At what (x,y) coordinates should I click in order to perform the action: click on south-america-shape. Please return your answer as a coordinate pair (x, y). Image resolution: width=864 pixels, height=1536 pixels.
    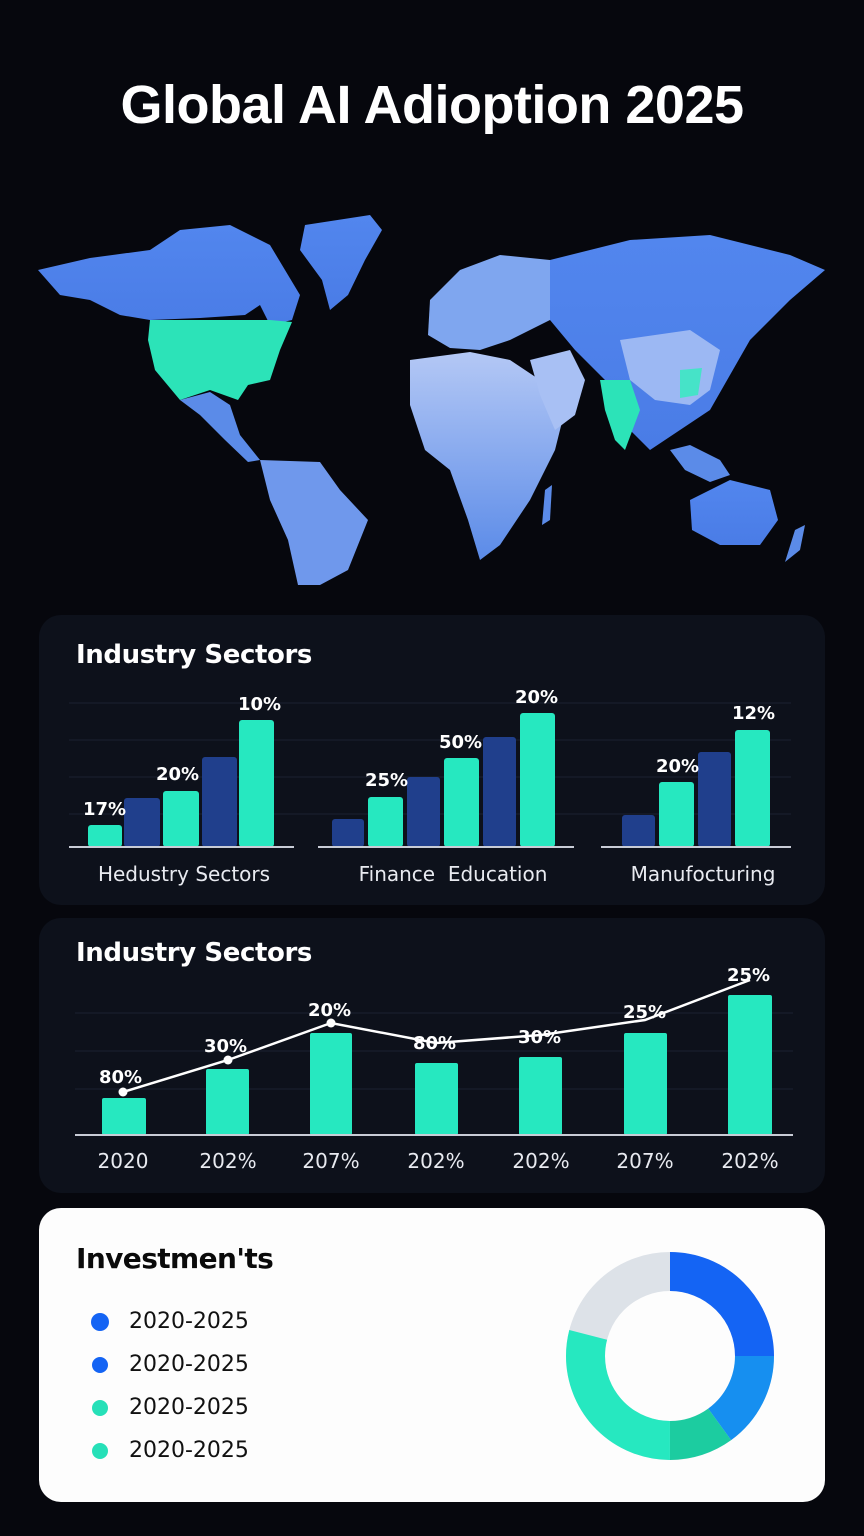
    Looking at the image, I should click on (314, 522).